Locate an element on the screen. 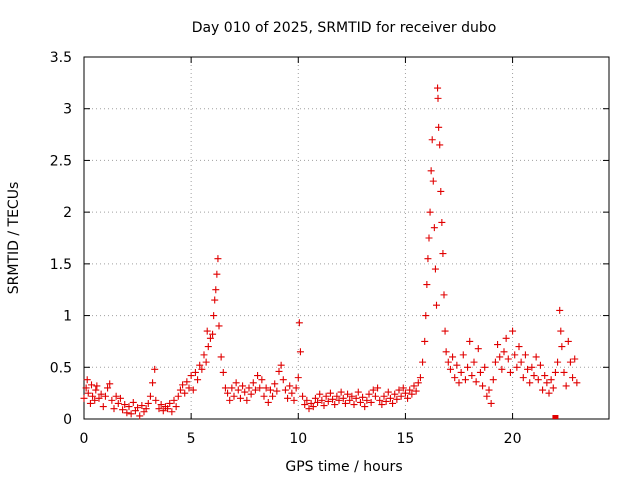 This screenshot has height=480, width=640. y-tick-label: 0 is located at coordinates (67, 420).